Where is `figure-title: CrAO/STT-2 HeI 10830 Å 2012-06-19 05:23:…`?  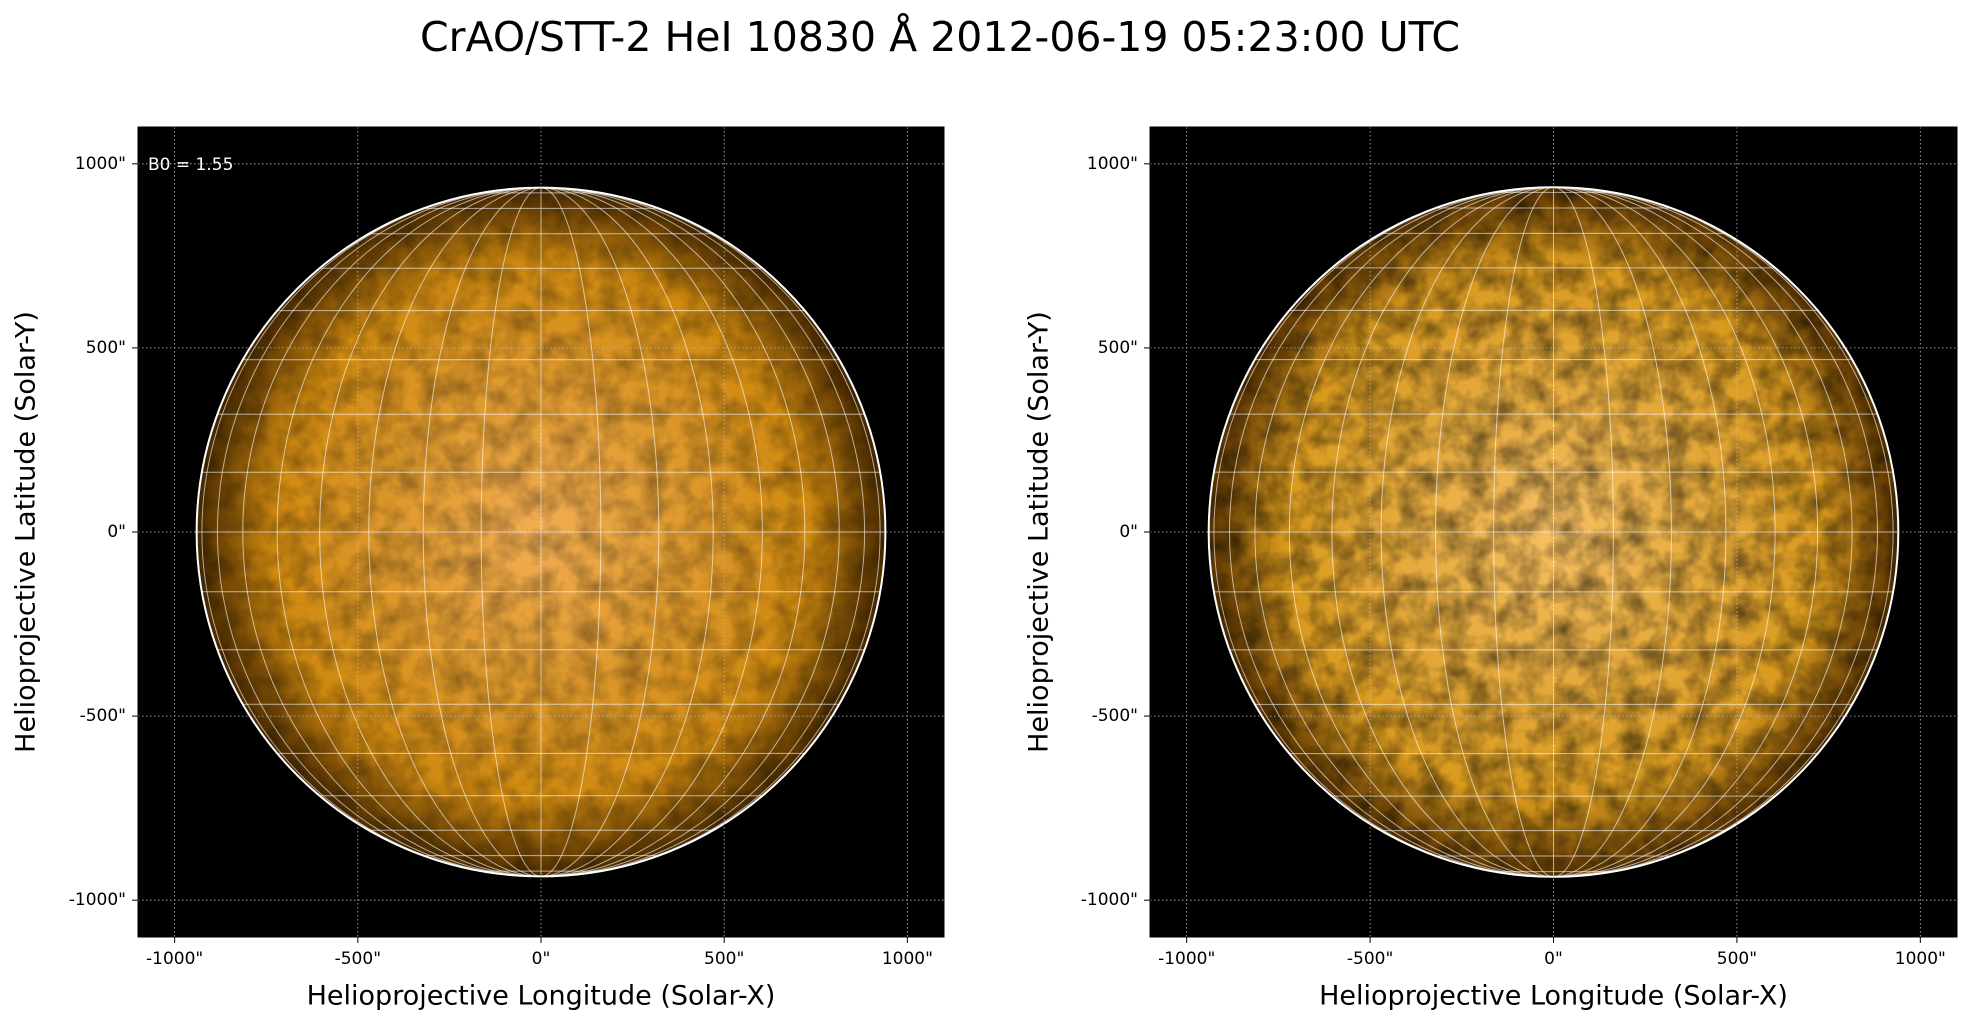
figure-title: CrAO/STT-2 HeI 10830 Å 2012-06-19 05:23:… is located at coordinates (940, 37).